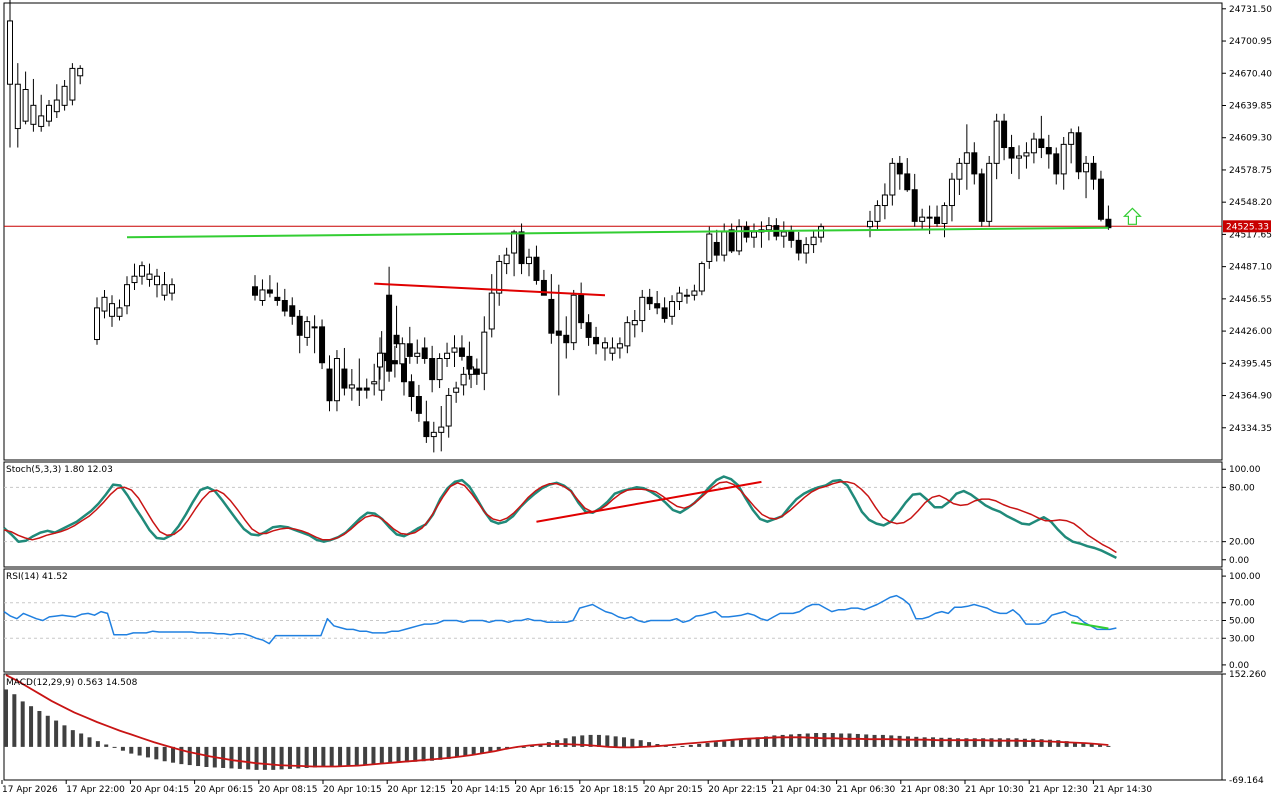 This screenshot has width=1280, height=804. Describe the element at coordinates (1250, 300) in the screenshot. I see `price-axis-label: 24456.55` at that location.